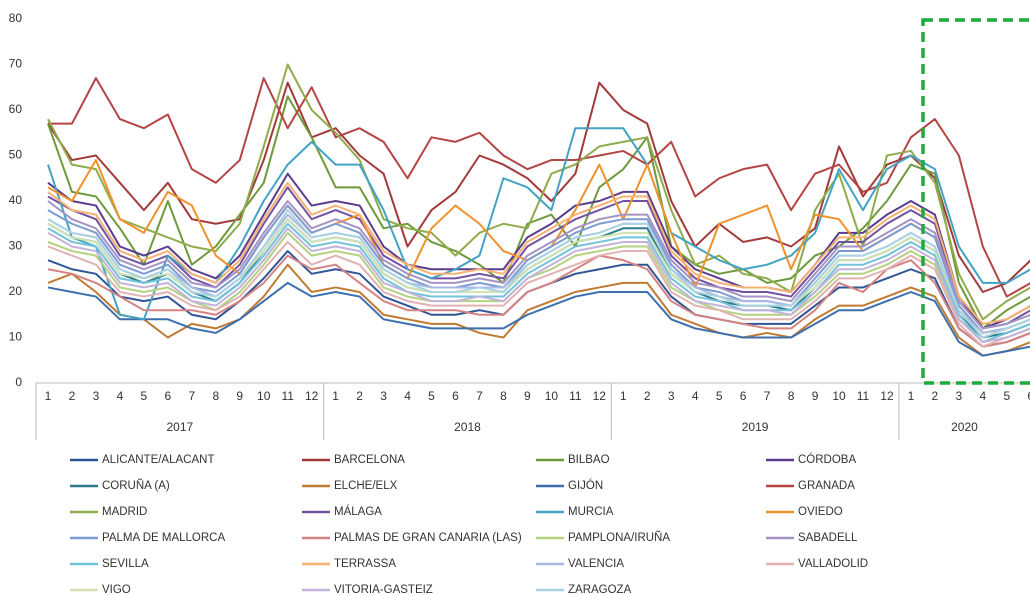 This screenshot has width=1030, height=595. What do you see at coordinates (585, 485) in the screenshot?
I see `legend-label: GIJÓN` at bounding box center [585, 485].